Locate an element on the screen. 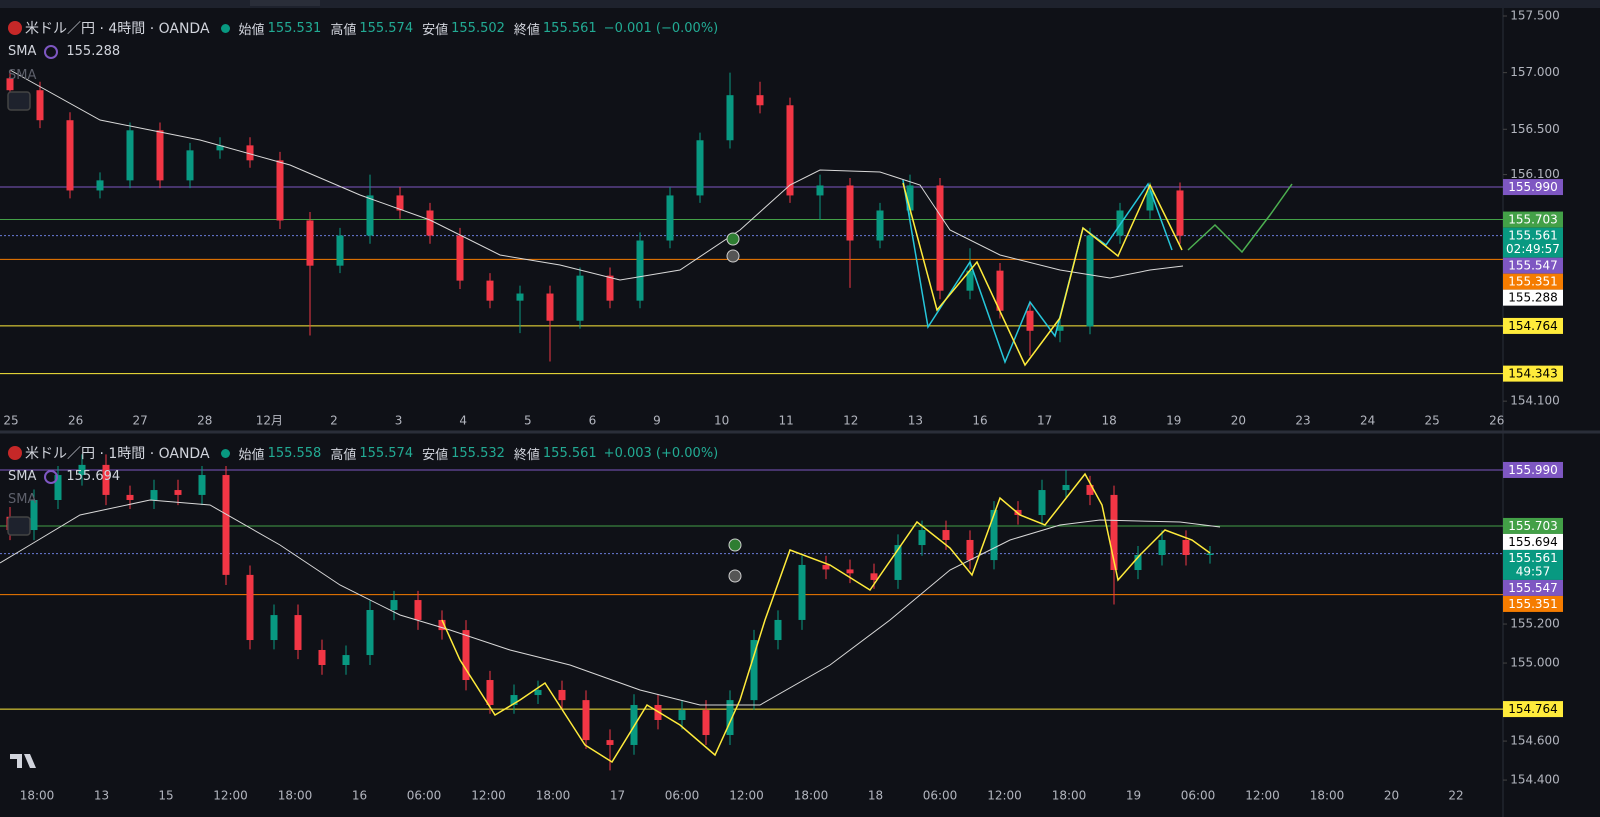  ohlc-value: 155.574 is located at coordinates (386, 453).